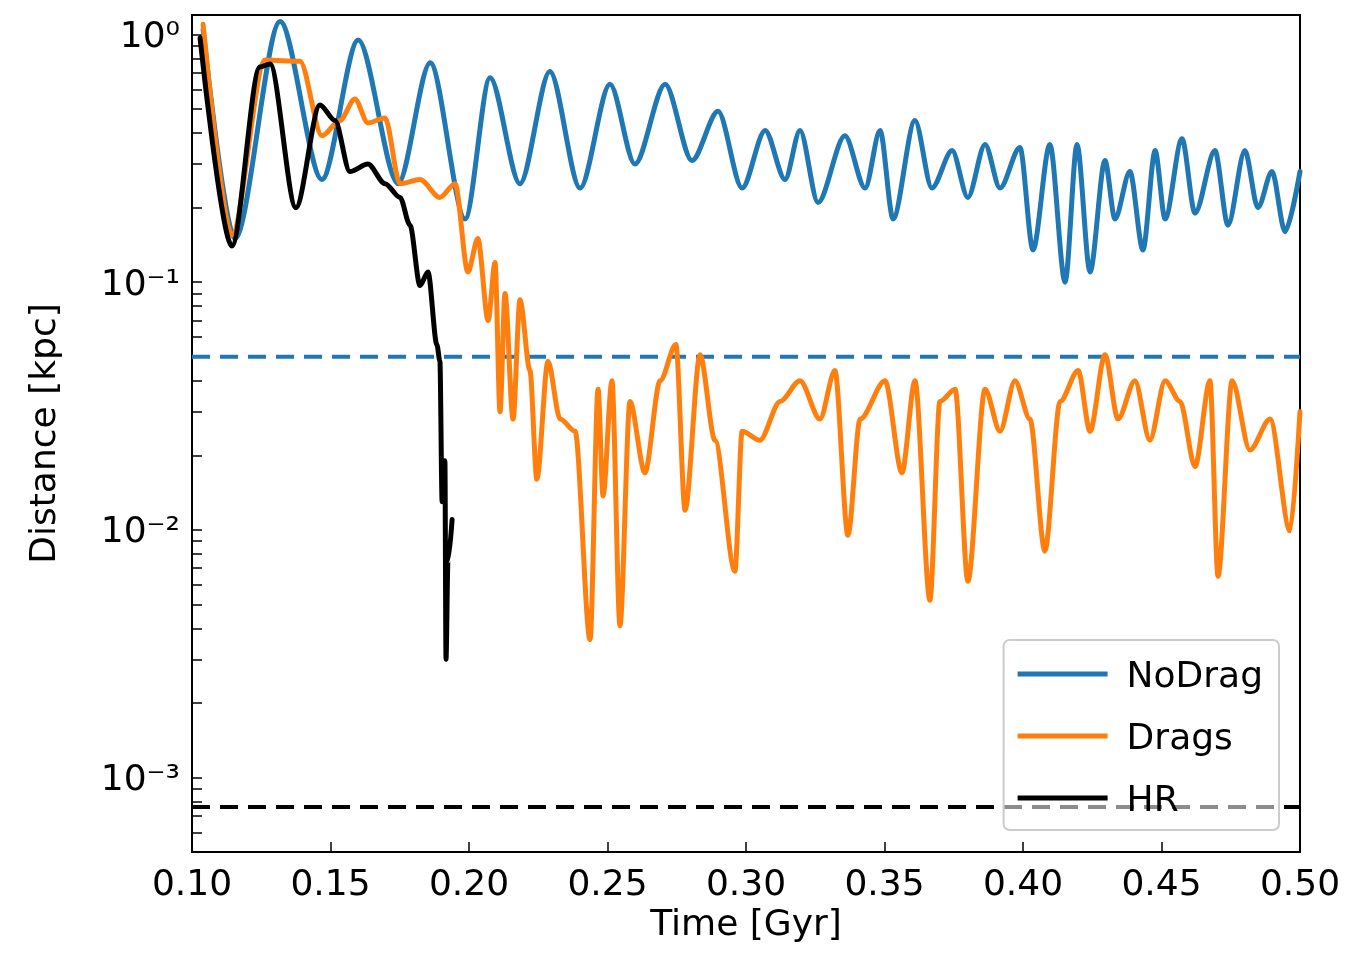 Image resolution: width=1353 pixels, height=958 pixels. Describe the element at coordinates (149, 35) in the screenshot. I see `y-tick-label: 10⁰` at that location.